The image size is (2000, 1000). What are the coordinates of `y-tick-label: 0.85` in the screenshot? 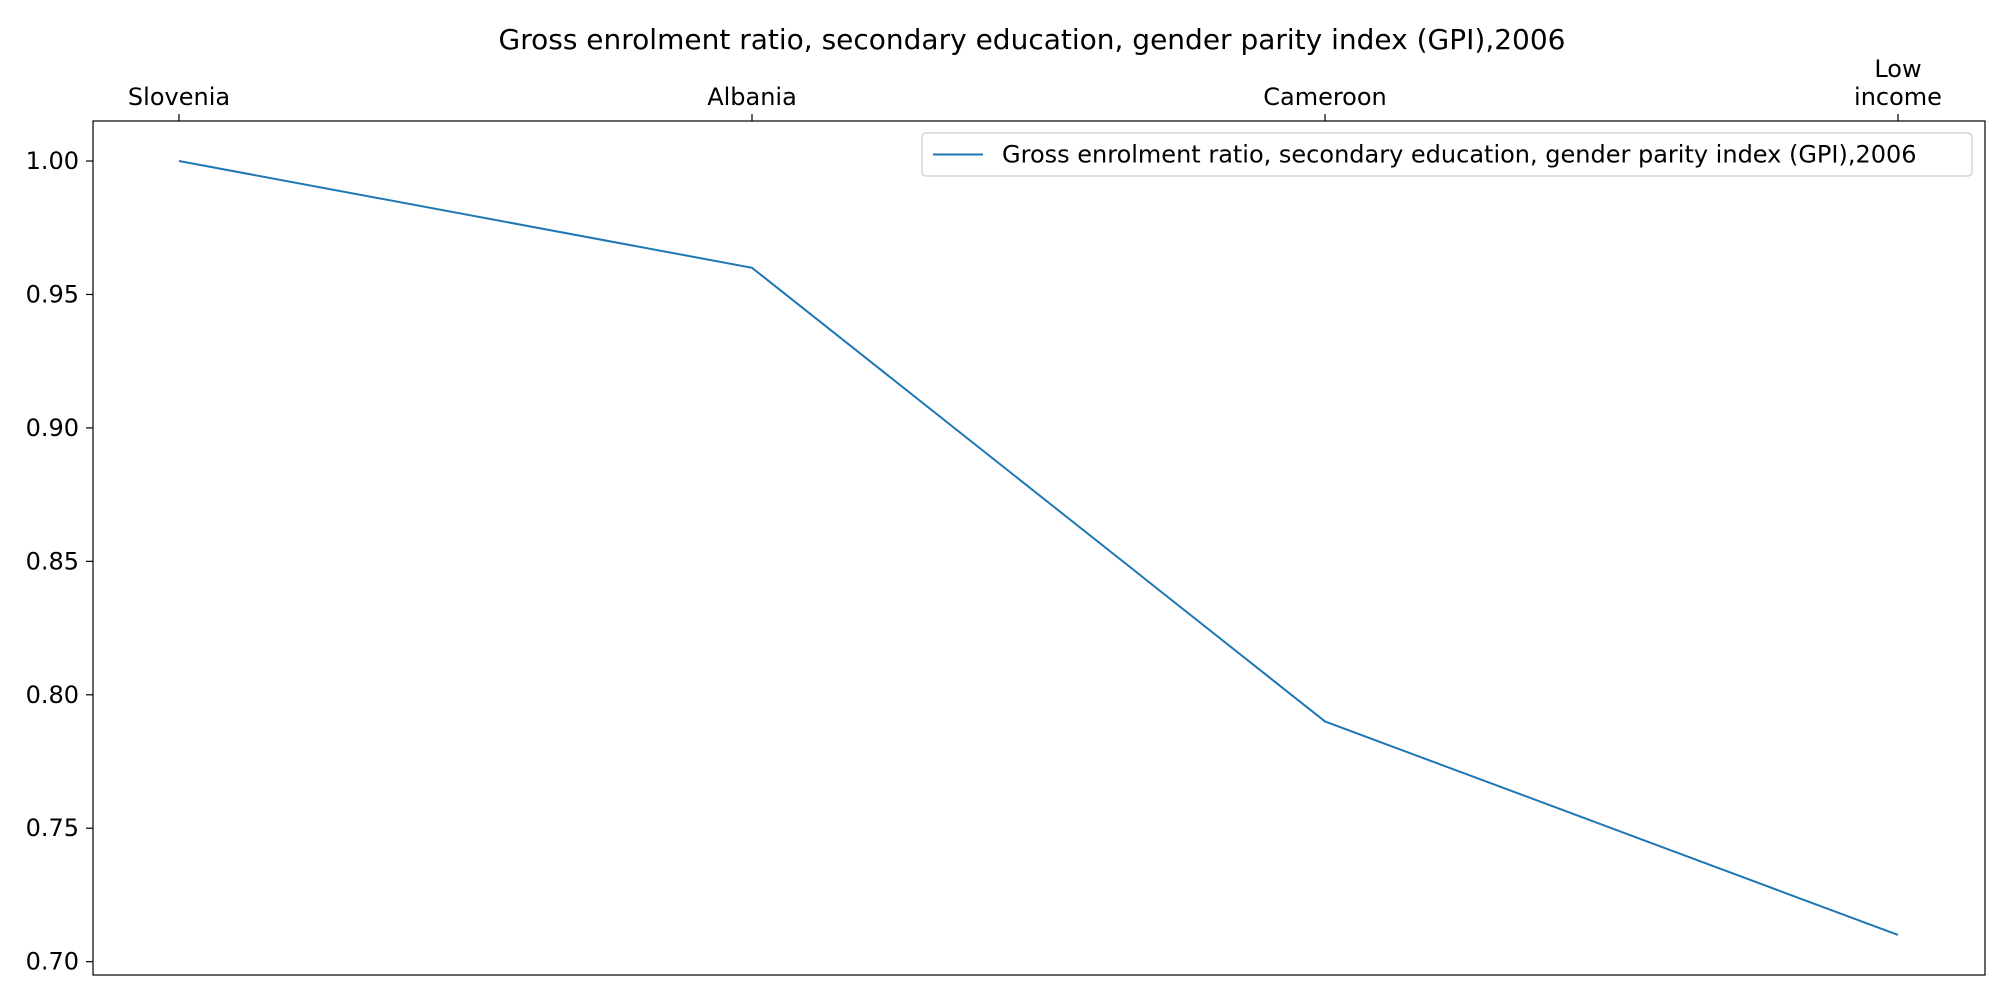 It's located at (52, 561).